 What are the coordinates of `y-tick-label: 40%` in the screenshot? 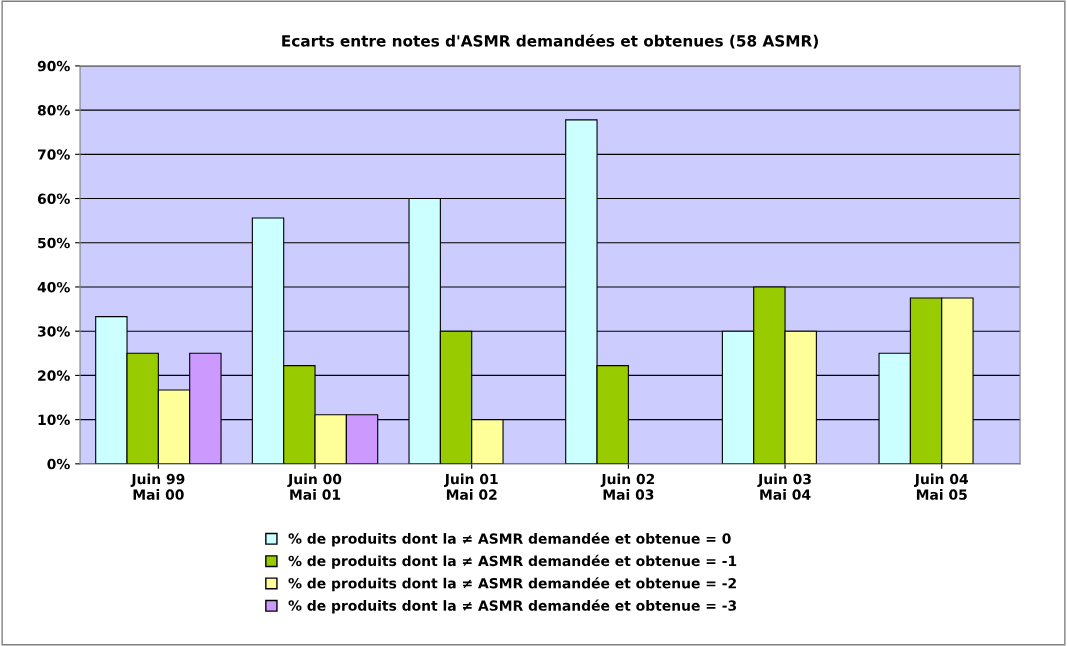 It's located at (53, 287).